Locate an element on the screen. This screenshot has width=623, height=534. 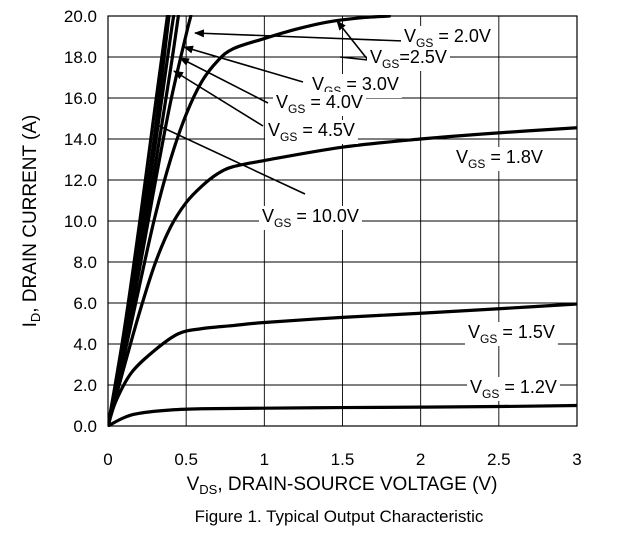
y-tick-label: 12.0 is located at coordinates (80, 180).